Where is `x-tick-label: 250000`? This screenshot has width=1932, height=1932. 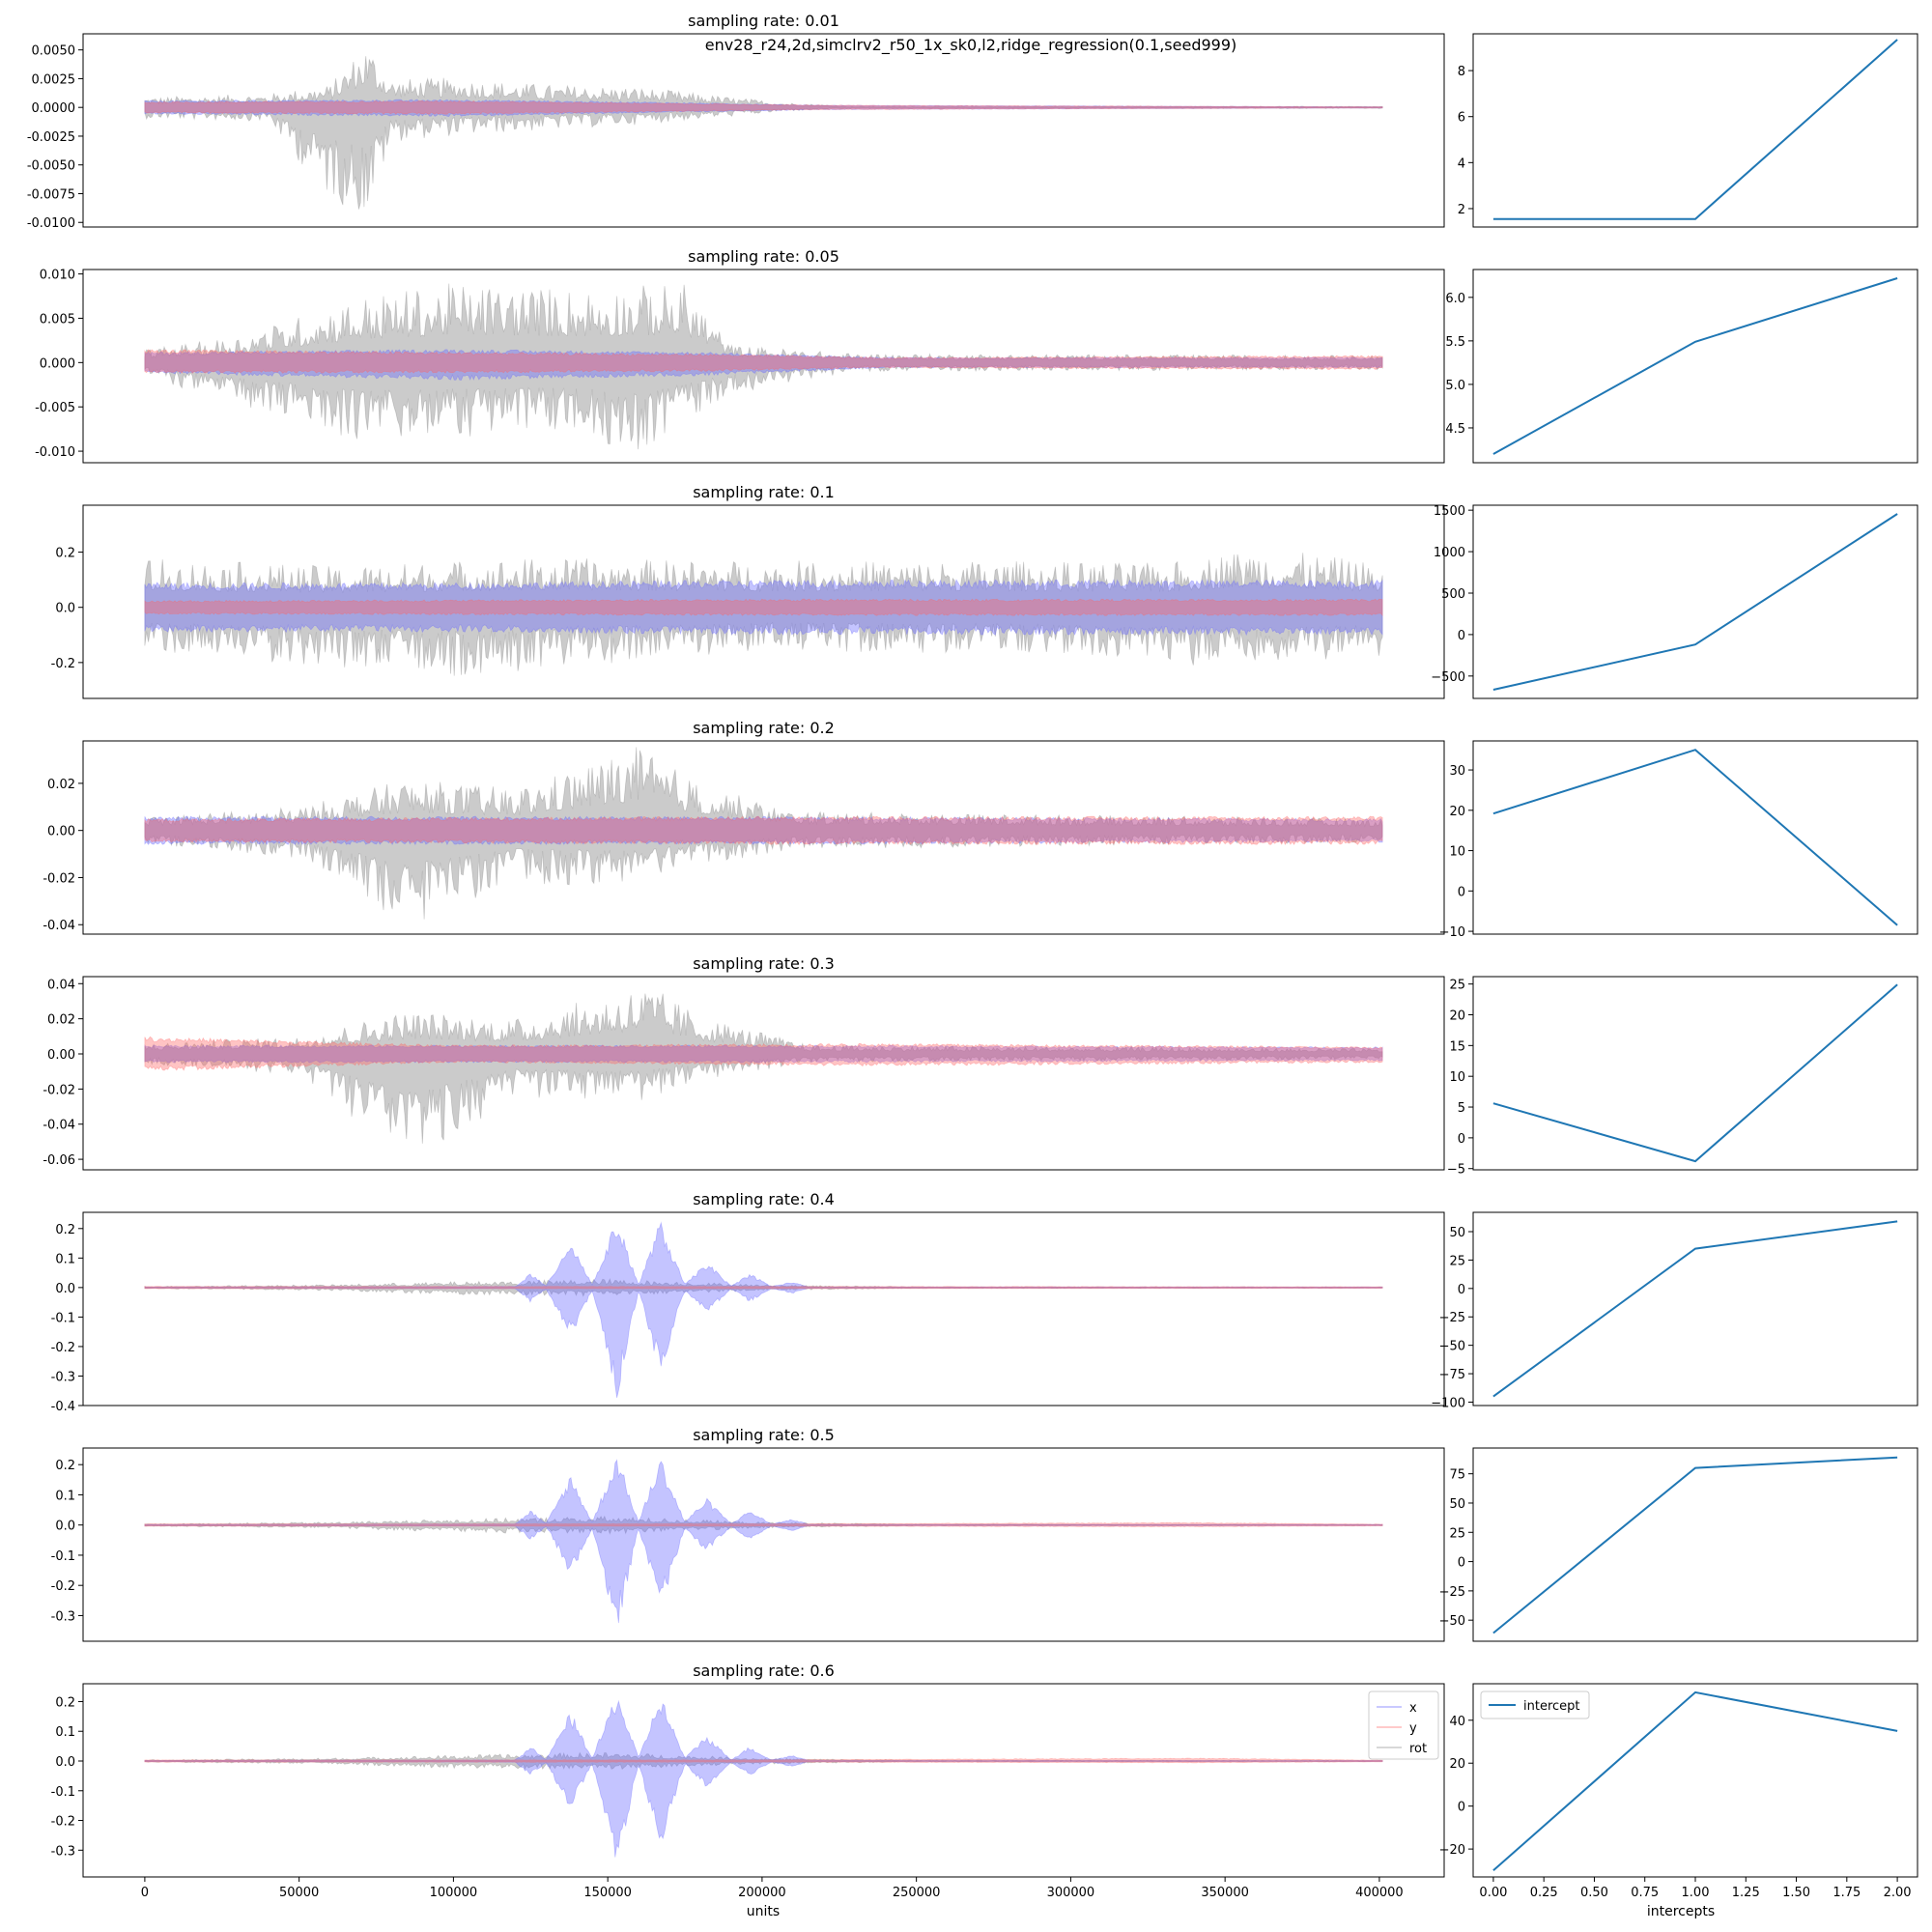 x-tick-label: 250000 is located at coordinates (917, 1893).